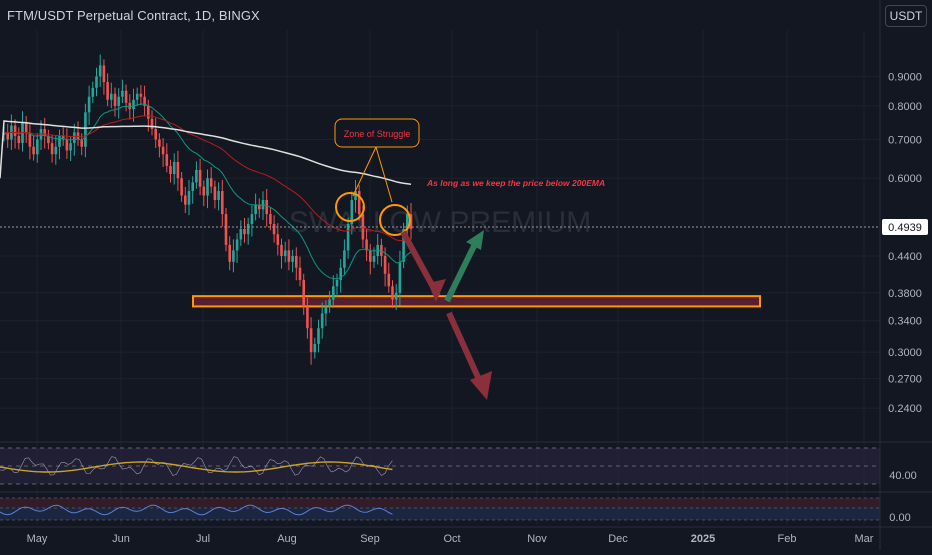  Describe the element at coordinates (455, 510) in the screenshot. I see `oscillator-pane: 0.00` at that location.